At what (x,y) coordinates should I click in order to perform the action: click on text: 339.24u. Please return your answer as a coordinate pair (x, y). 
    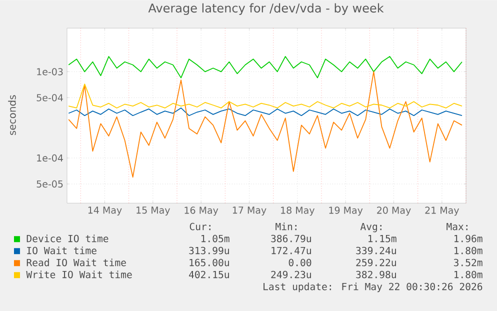
    Looking at the image, I should click on (376, 250).